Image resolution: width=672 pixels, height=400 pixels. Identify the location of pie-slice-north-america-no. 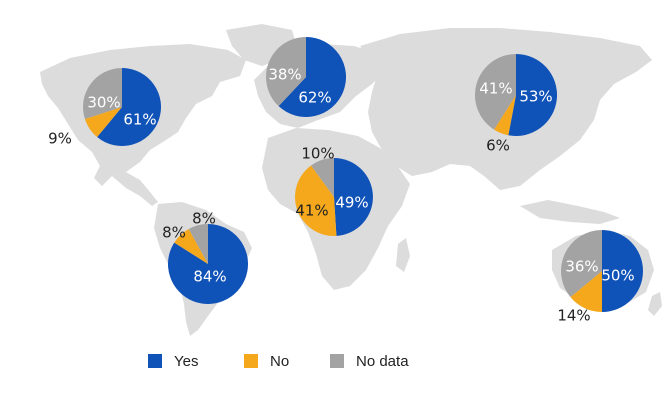
(103, 122).